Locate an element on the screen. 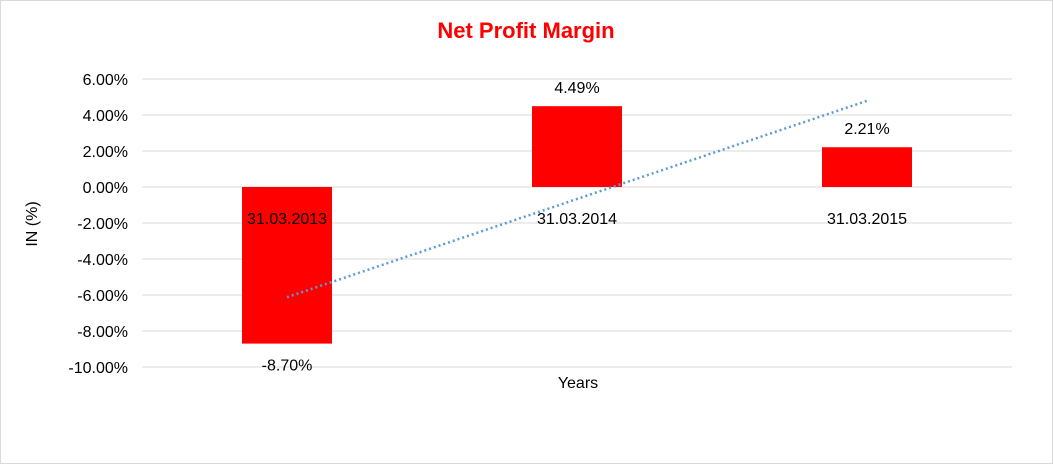 This screenshot has width=1053, height=464. data-label: -8.70% is located at coordinates (287, 366).